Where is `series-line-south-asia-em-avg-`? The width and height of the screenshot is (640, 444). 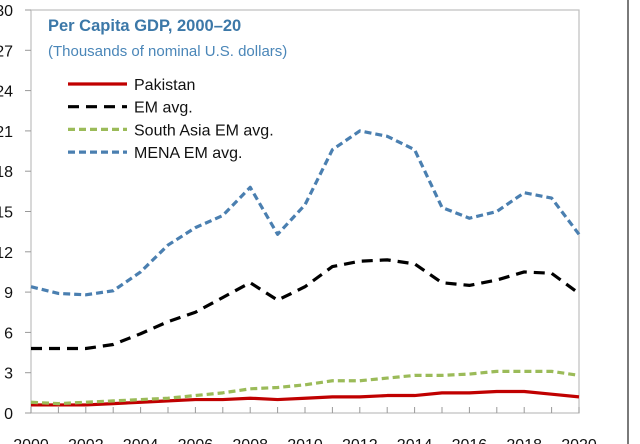 series-line-south-asia-em-avg- is located at coordinates (305, 387).